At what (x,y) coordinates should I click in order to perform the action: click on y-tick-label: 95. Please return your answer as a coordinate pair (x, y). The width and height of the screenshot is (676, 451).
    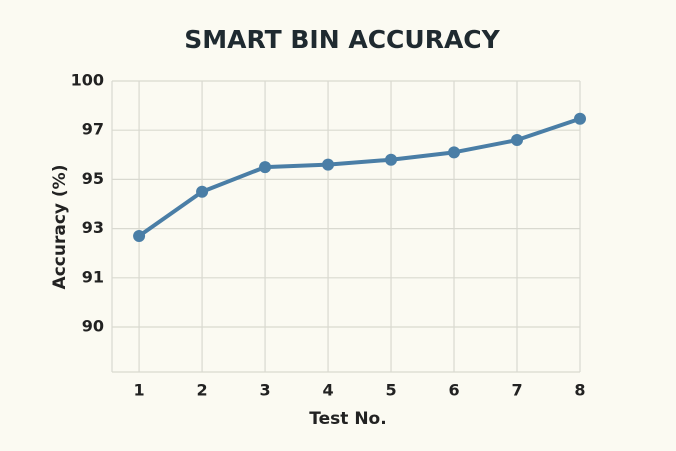
    Looking at the image, I should click on (93, 178).